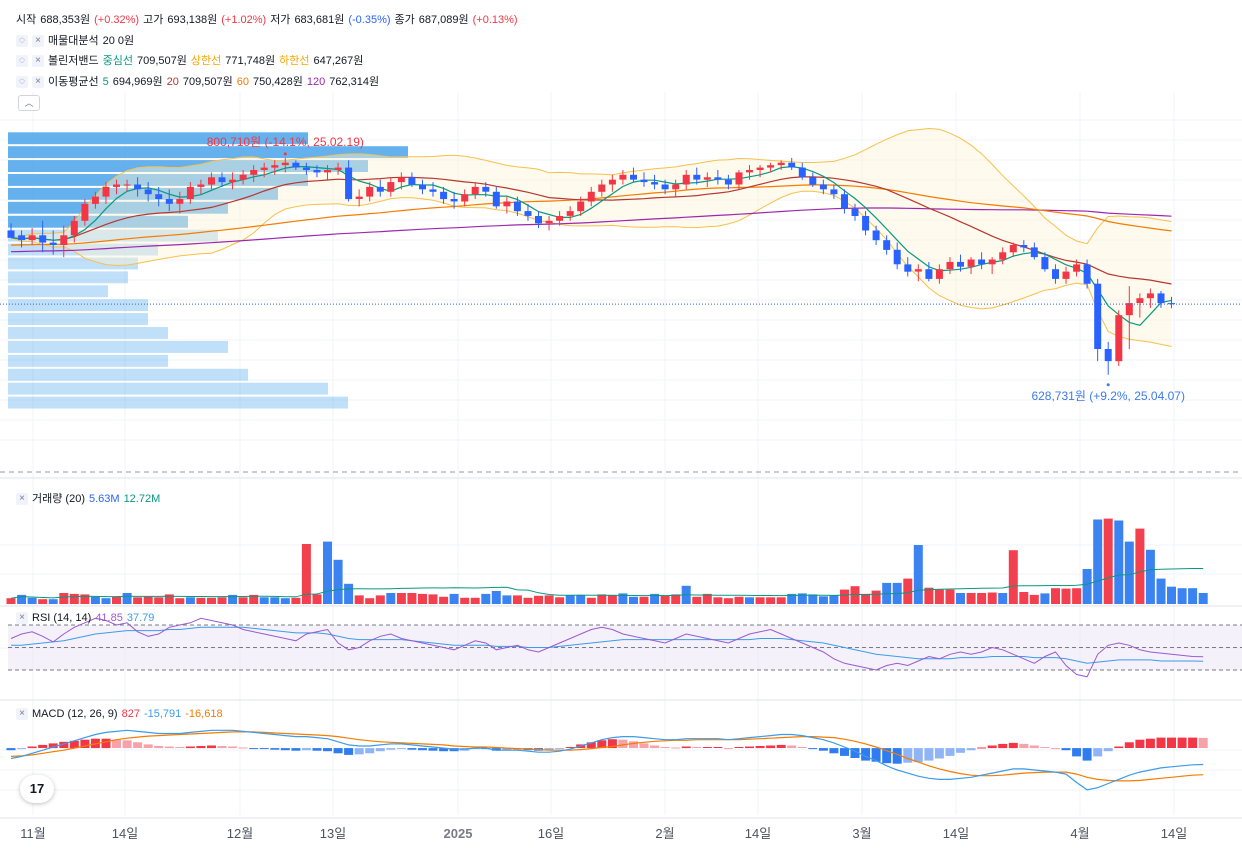 This screenshot has height=856, width=1242. Describe the element at coordinates (119, 714) in the screenshot. I see `macd-legend: × MACD (12, 26, 9) 827 -15,791 -16,618` at that location.